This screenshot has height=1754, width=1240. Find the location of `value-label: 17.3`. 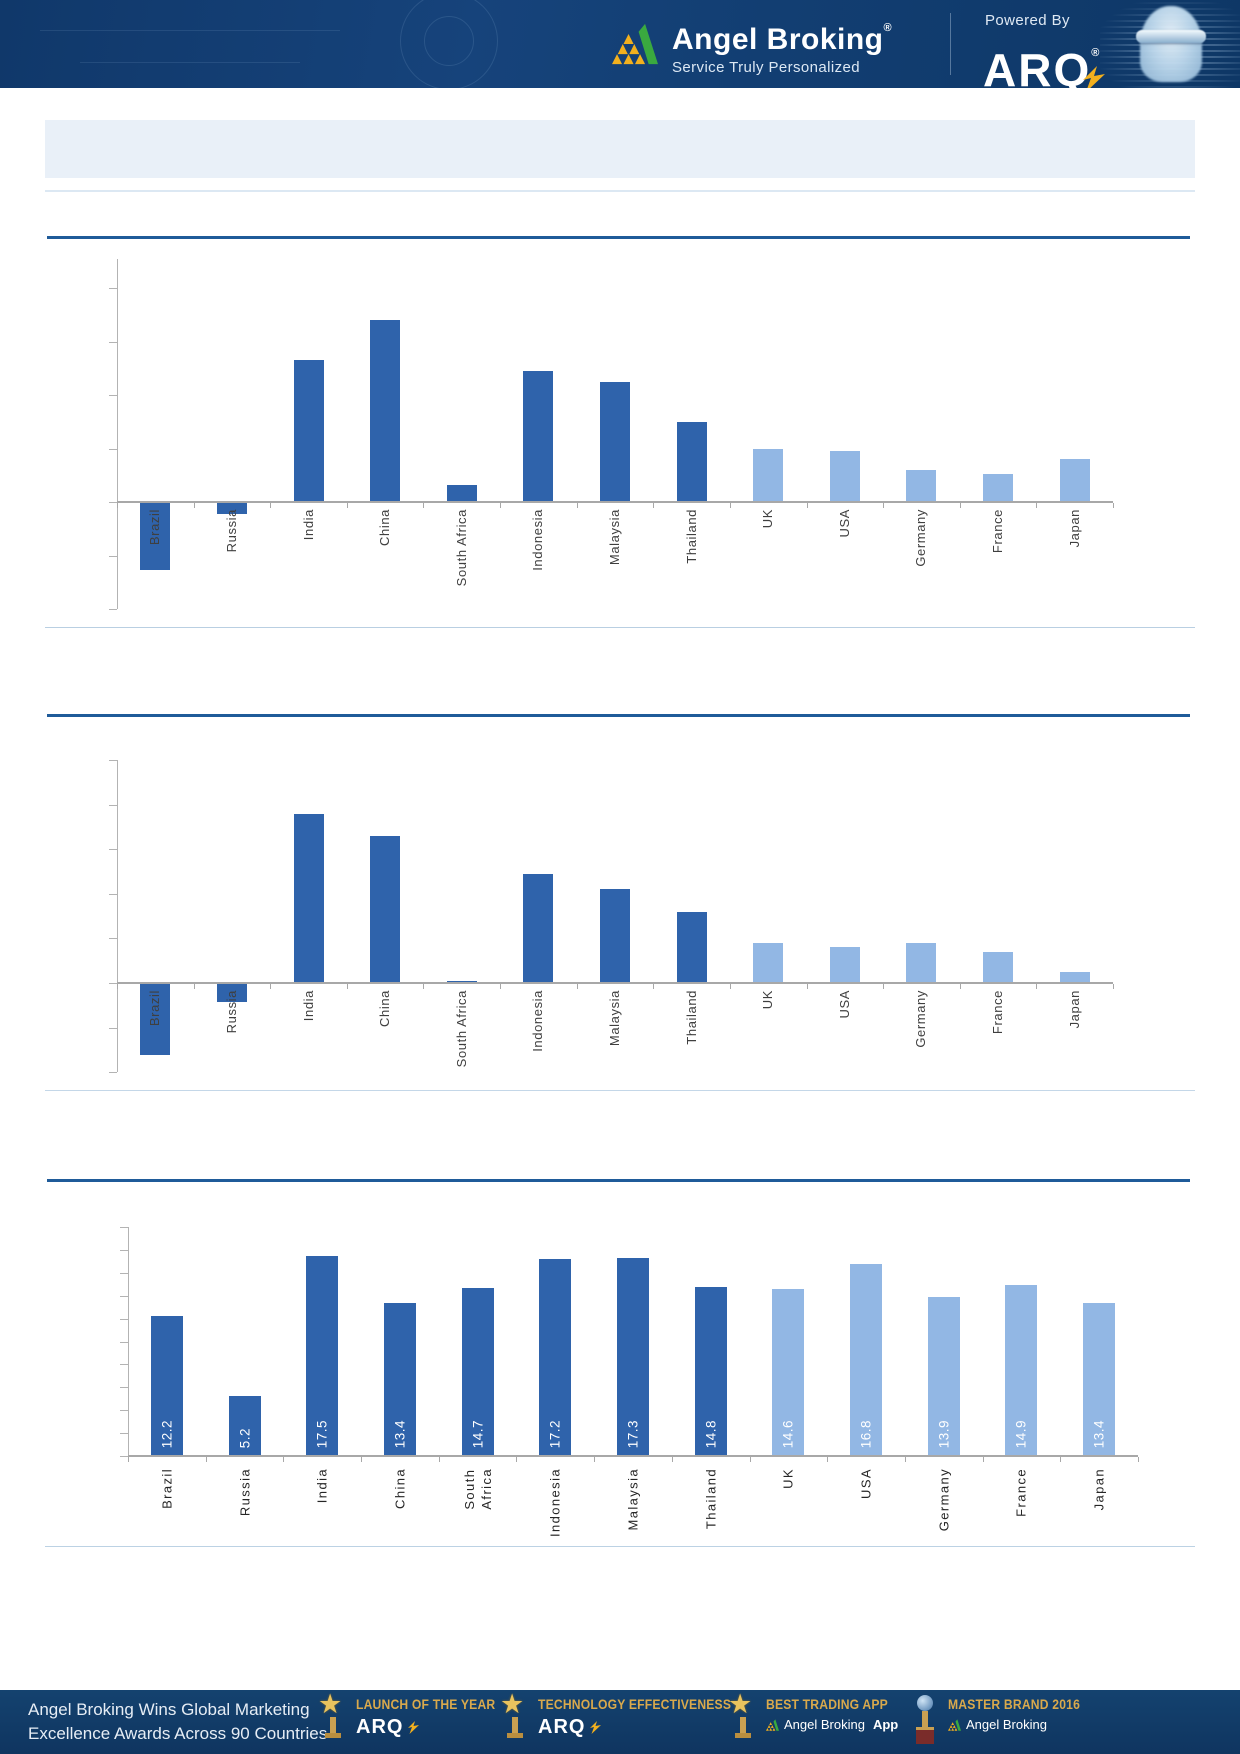

value-label: 17.3 is located at coordinates (633, 1434).